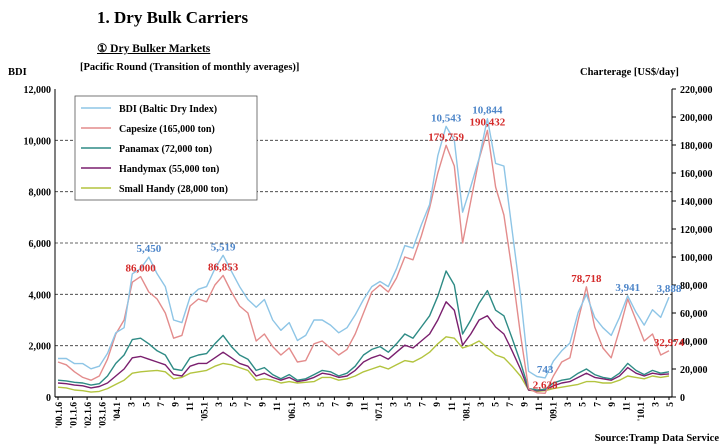 The image size is (725, 448). What do you see at coordinates (38, 141) in the screenshot?
I see `left-tick-label: 10,000` at bounding box center [38, 141].